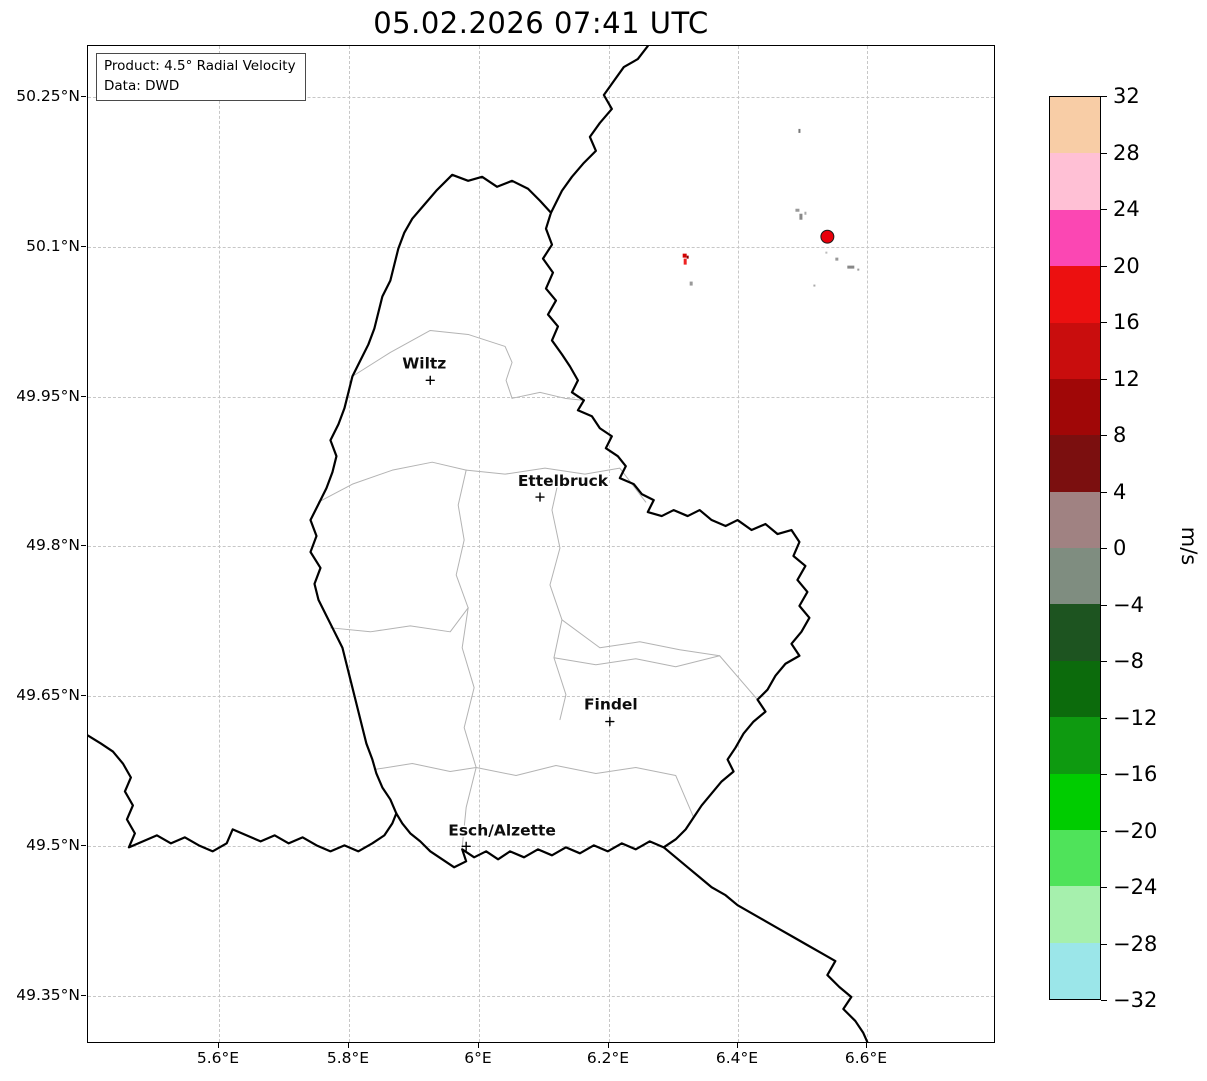  Describe the element at coordinates (1126, 209) in the screenshot. I see `colorbar-tick-label: 24` at that location.